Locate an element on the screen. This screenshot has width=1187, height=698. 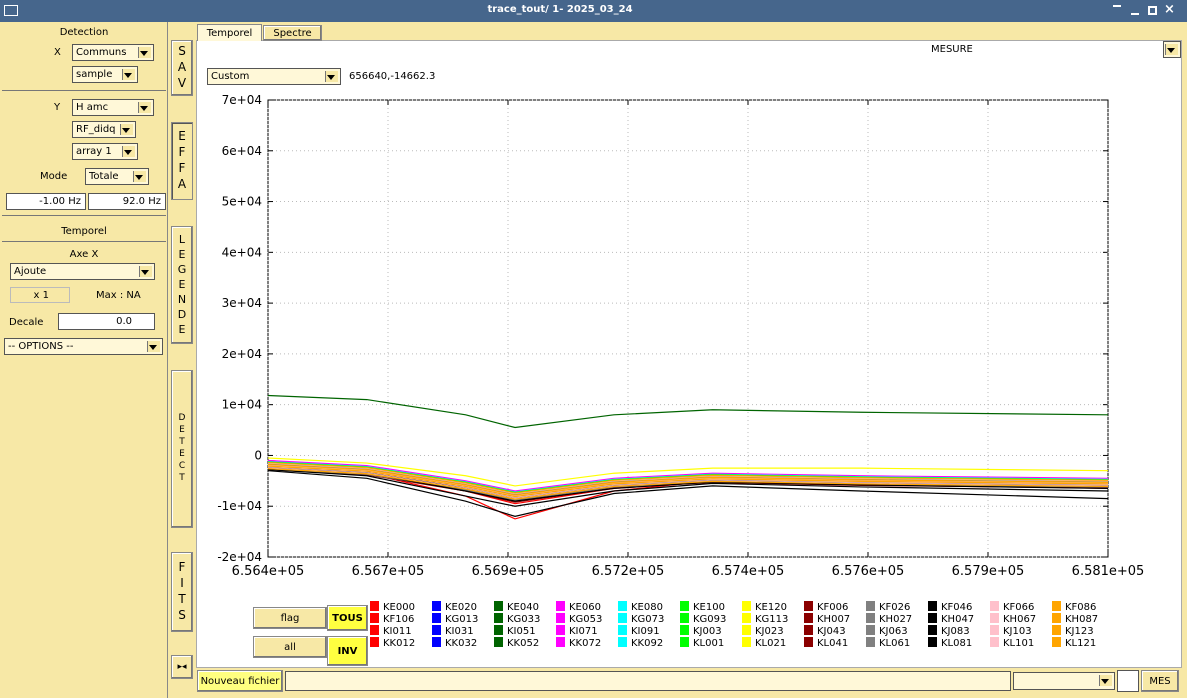
select: sample is located at coordinates (105, 74).